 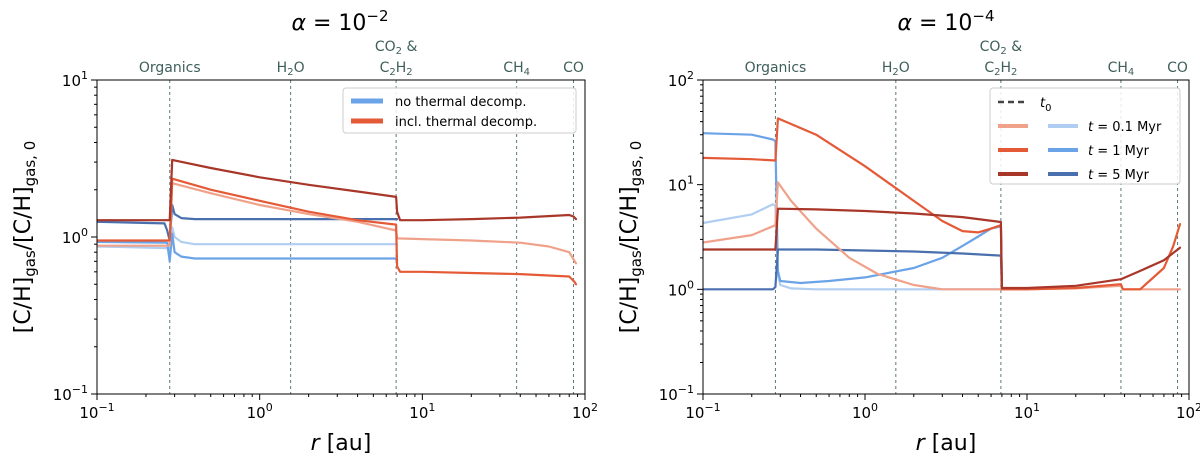 I want to click on legend-label: t = 1 Myr, so click(x=1119, y=151).